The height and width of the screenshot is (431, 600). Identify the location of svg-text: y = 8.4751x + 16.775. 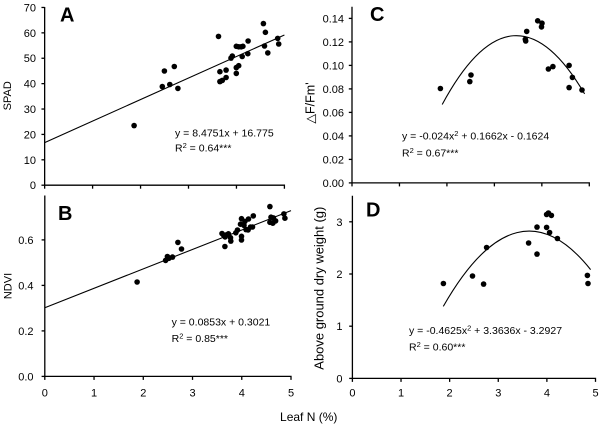
(224, 133).